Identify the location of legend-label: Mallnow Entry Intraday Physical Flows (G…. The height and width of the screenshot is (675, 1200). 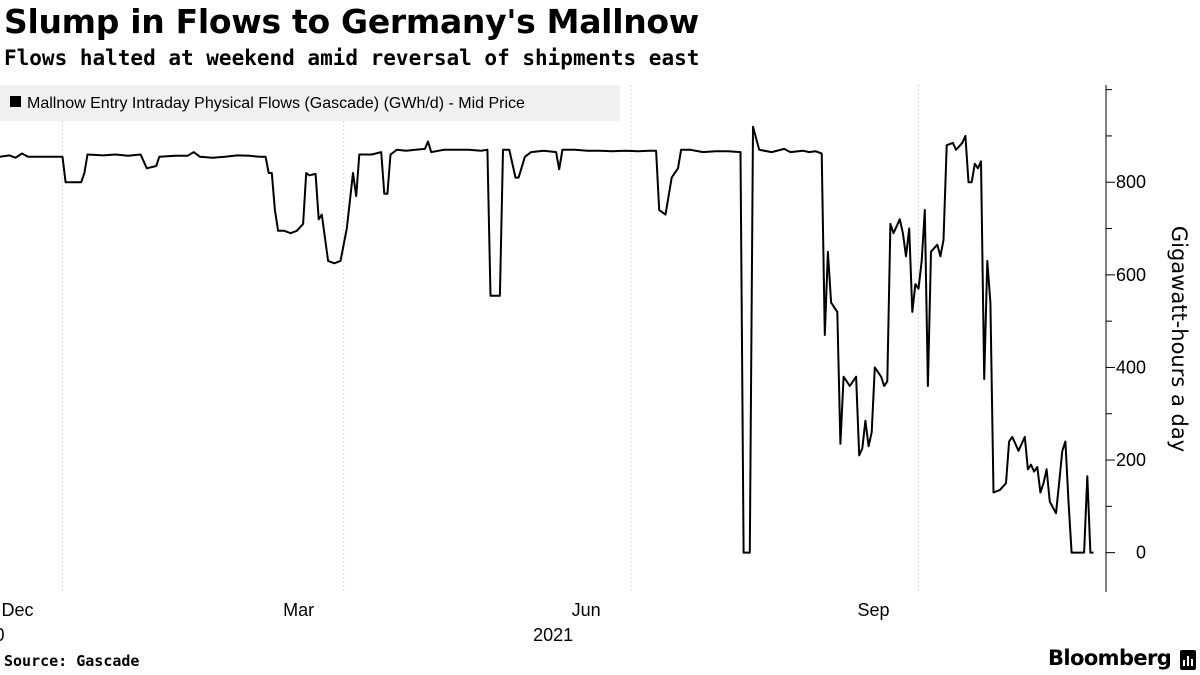
(276, 103).